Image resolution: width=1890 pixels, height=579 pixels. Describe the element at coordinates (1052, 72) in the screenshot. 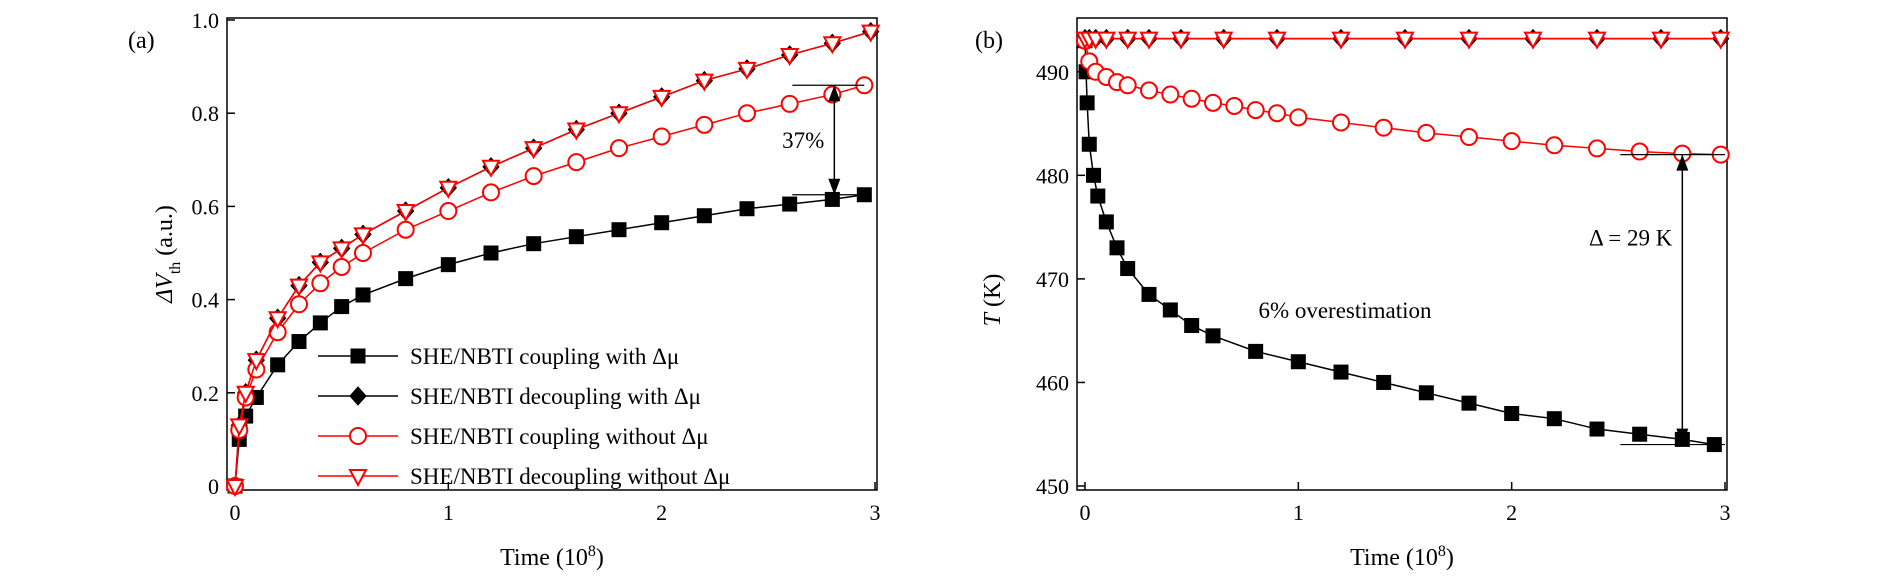

I see `y-tick-label: 490` at that location.